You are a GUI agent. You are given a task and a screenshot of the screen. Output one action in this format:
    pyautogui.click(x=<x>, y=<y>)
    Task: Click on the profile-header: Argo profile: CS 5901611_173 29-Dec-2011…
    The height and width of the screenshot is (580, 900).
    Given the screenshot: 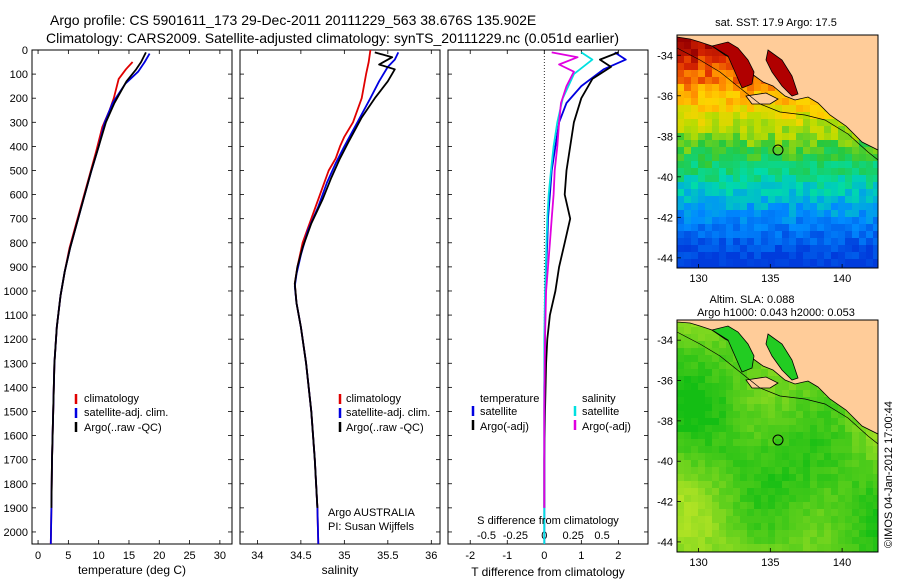 What is the action you would take?
    pyautogui.click(x=293, y=20)
    